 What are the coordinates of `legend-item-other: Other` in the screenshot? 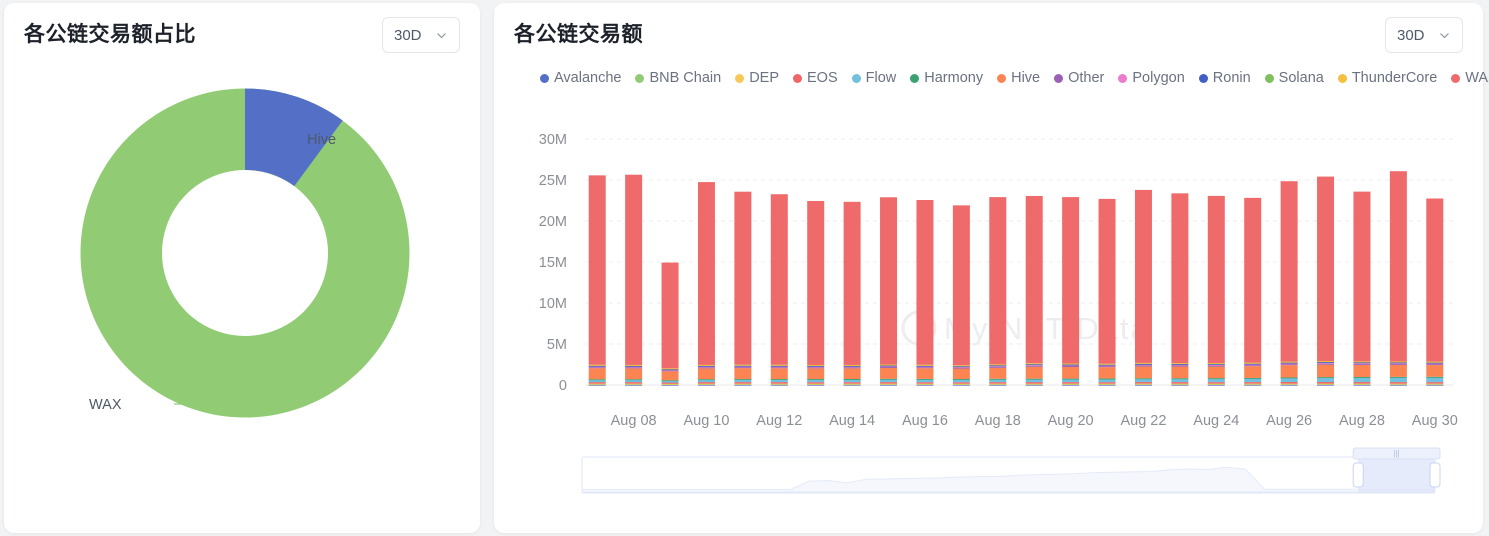 It's located at (1079, 78).